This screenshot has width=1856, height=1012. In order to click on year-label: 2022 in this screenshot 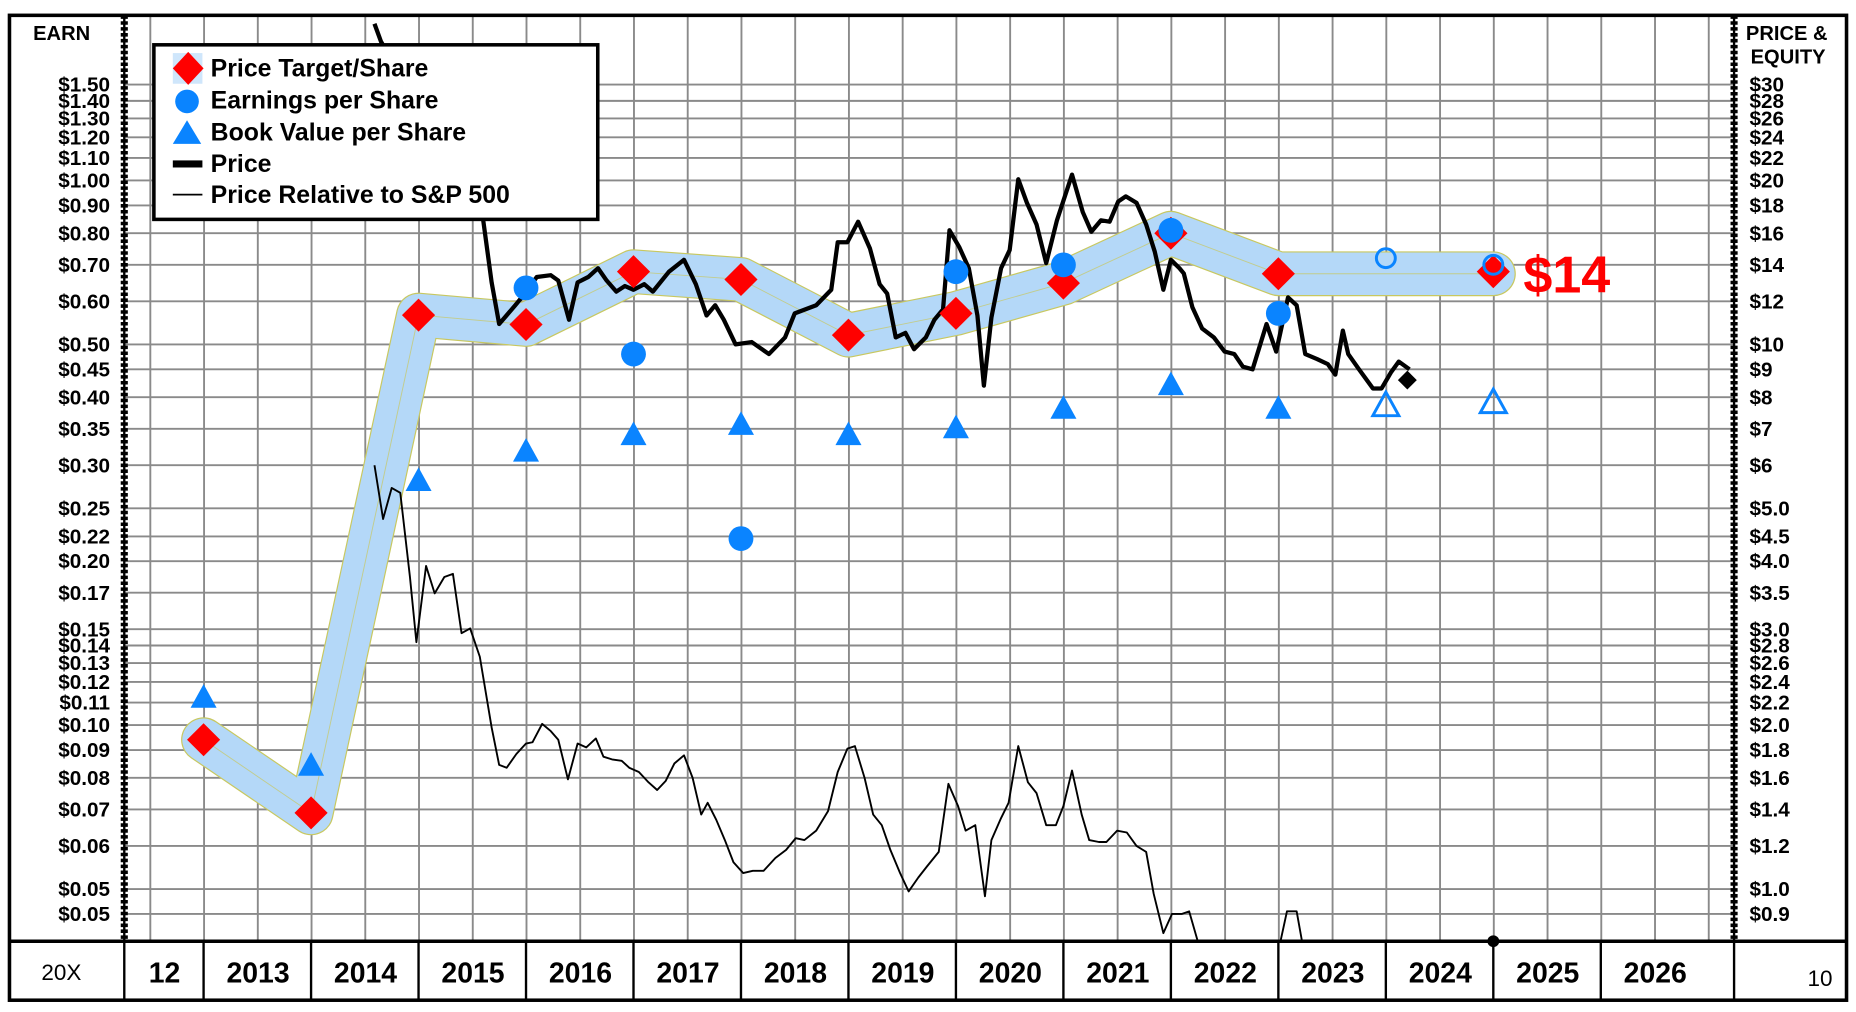, I will do `click(1225, 974)`.